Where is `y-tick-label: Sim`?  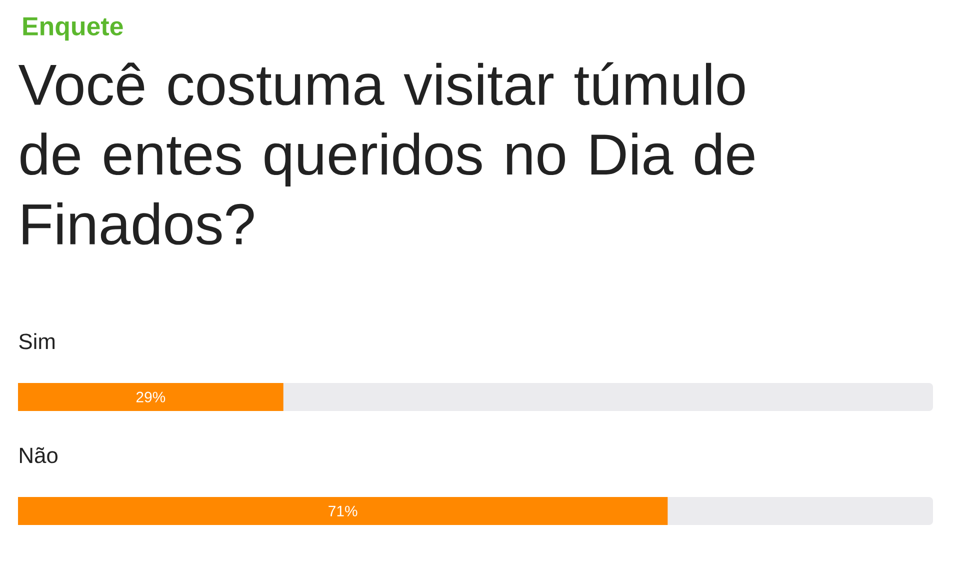
y-tick-label: Sim is located at coordinates (37, 341).